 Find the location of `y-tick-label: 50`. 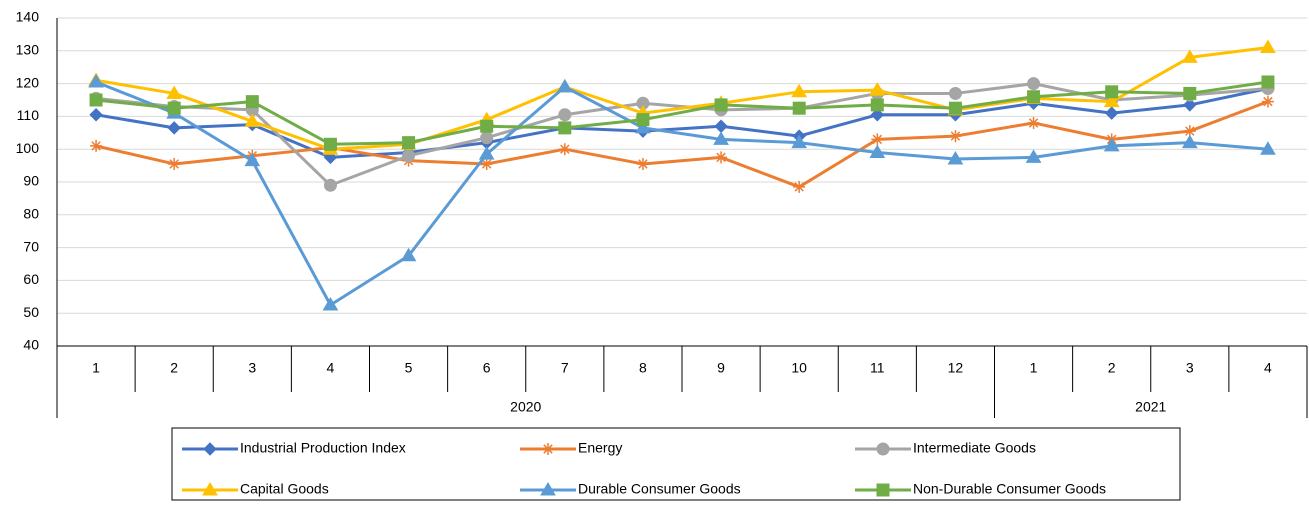

y-tick-label: 50 is located at coordinates (31, 312).